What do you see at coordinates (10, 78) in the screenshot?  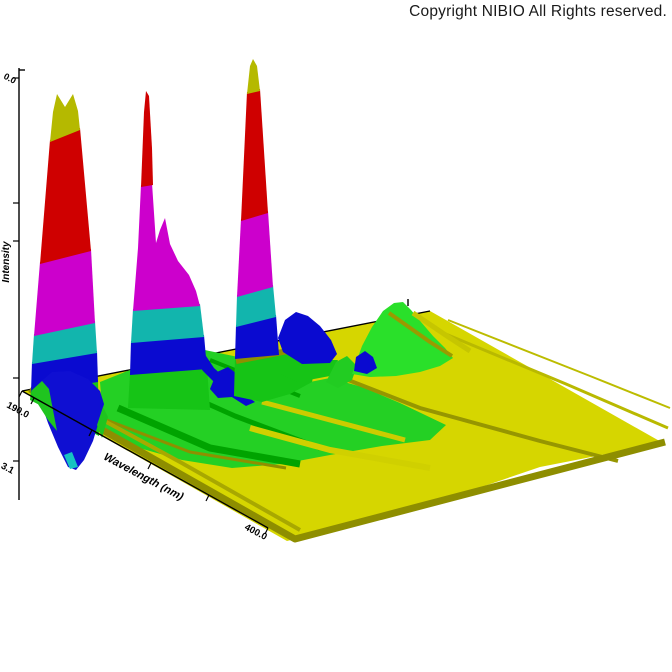 I see `y-axis-top-tick-label: 0.0` at bounding box center [10, 78].